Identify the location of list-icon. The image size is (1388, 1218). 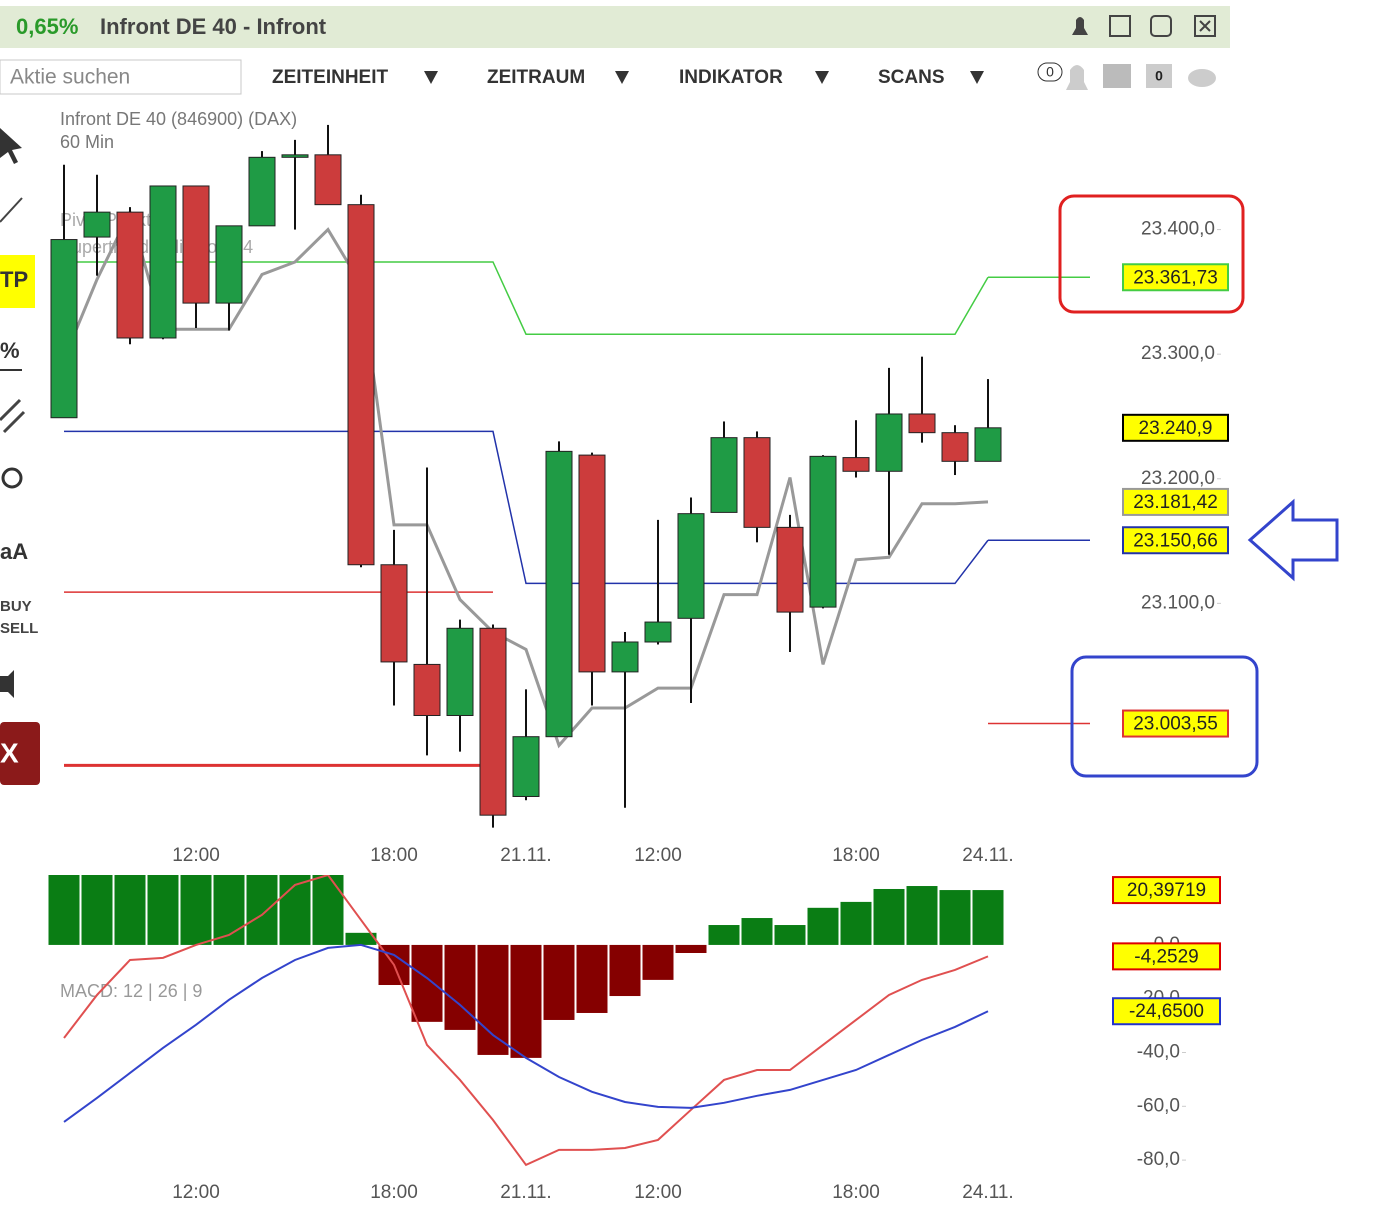
(1117, 76).